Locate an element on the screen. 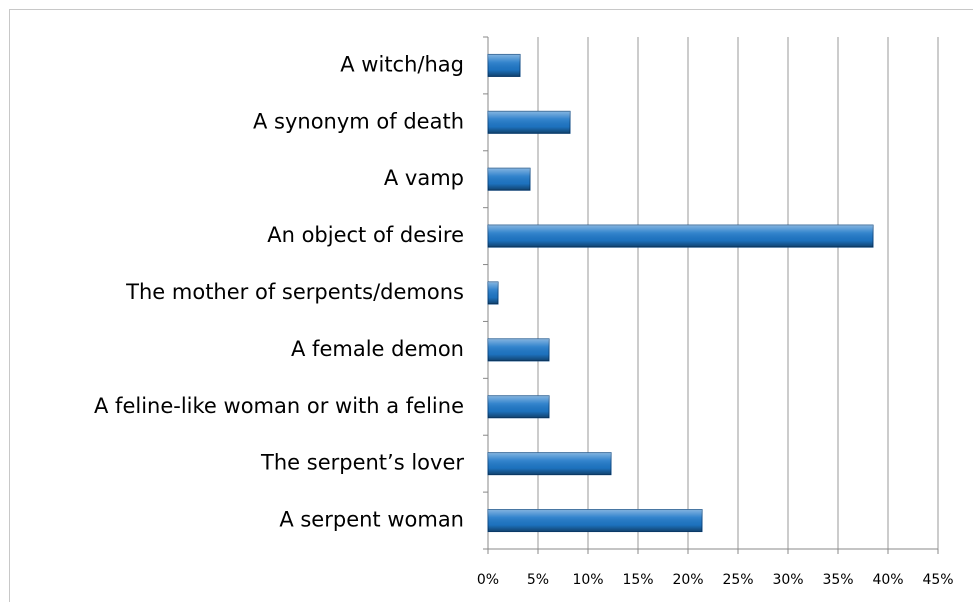 This screenshot has width=973, height=602. y-tick-label: A female demon is located at coordinates (377, 349).